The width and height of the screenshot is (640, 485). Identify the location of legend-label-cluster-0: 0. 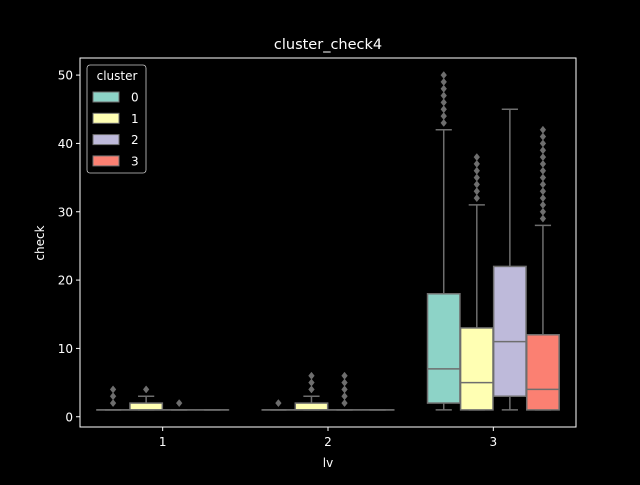
(135, 98).